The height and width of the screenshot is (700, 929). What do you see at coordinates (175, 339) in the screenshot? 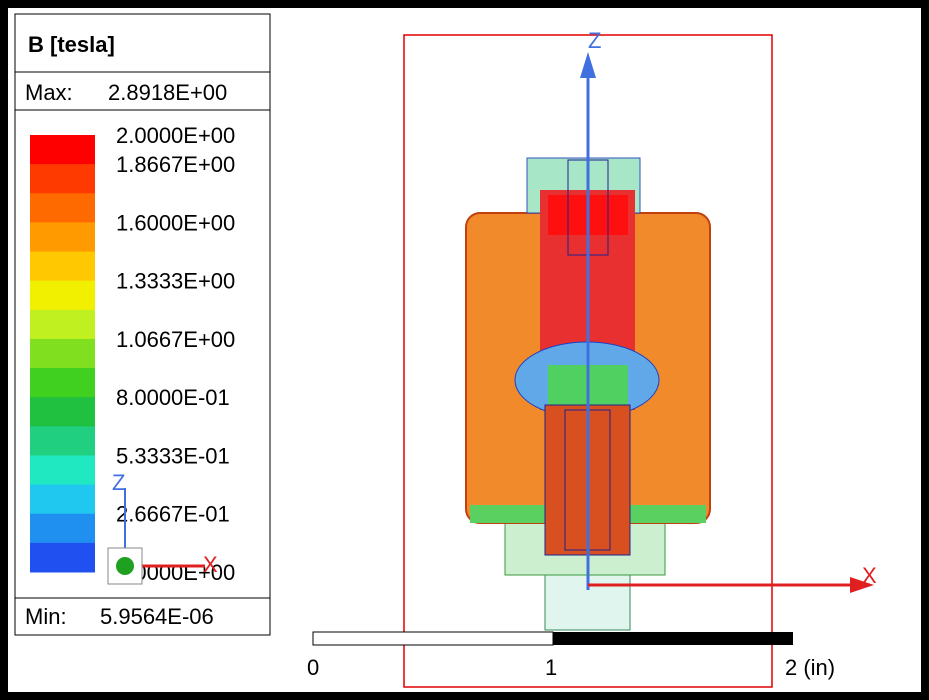
I see `scale-label: 1.0667E+00` at bounding box center [175, 339].